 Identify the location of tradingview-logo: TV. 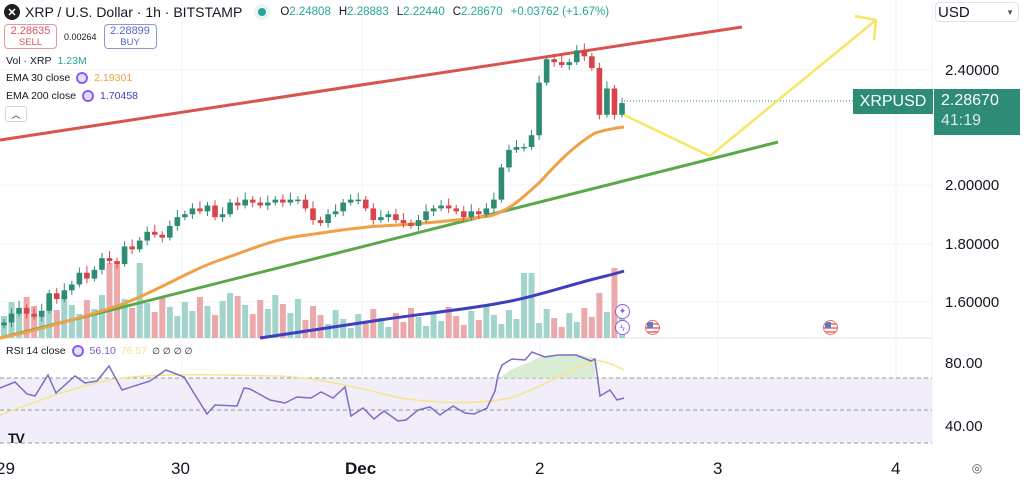
(16, 438).